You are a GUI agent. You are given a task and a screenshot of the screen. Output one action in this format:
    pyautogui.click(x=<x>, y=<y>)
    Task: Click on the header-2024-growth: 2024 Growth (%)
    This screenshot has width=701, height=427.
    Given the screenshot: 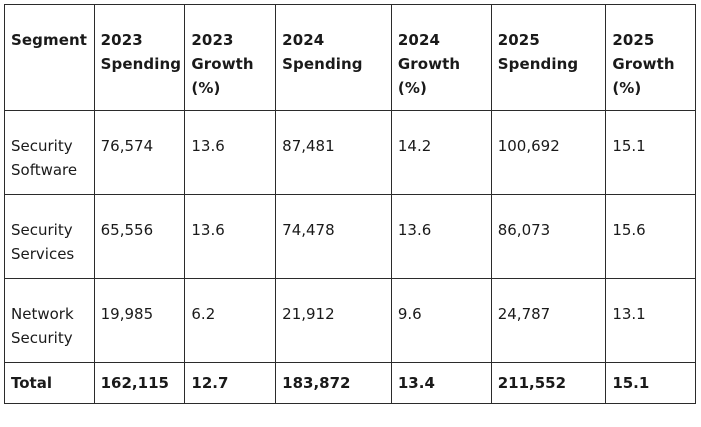 What is the action you would take?
    pyautogui.click(x=441, y=57)
    